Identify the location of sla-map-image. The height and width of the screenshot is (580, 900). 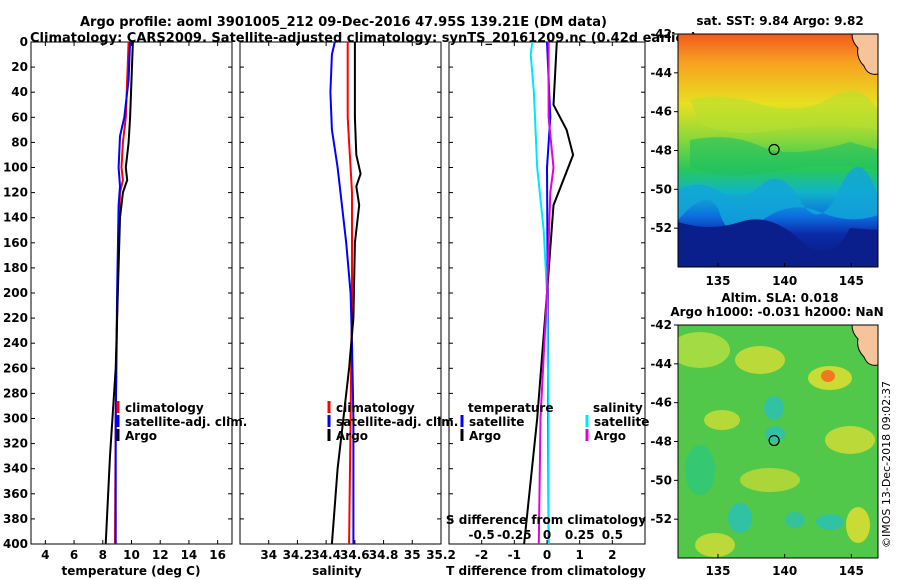
(778, 441).